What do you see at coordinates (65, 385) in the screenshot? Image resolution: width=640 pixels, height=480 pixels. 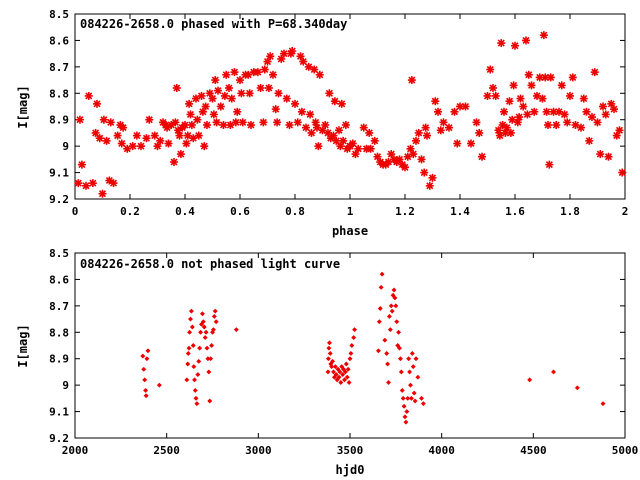 I see `unphased-y-tick-label: 9` at bounding box center [65, 385].